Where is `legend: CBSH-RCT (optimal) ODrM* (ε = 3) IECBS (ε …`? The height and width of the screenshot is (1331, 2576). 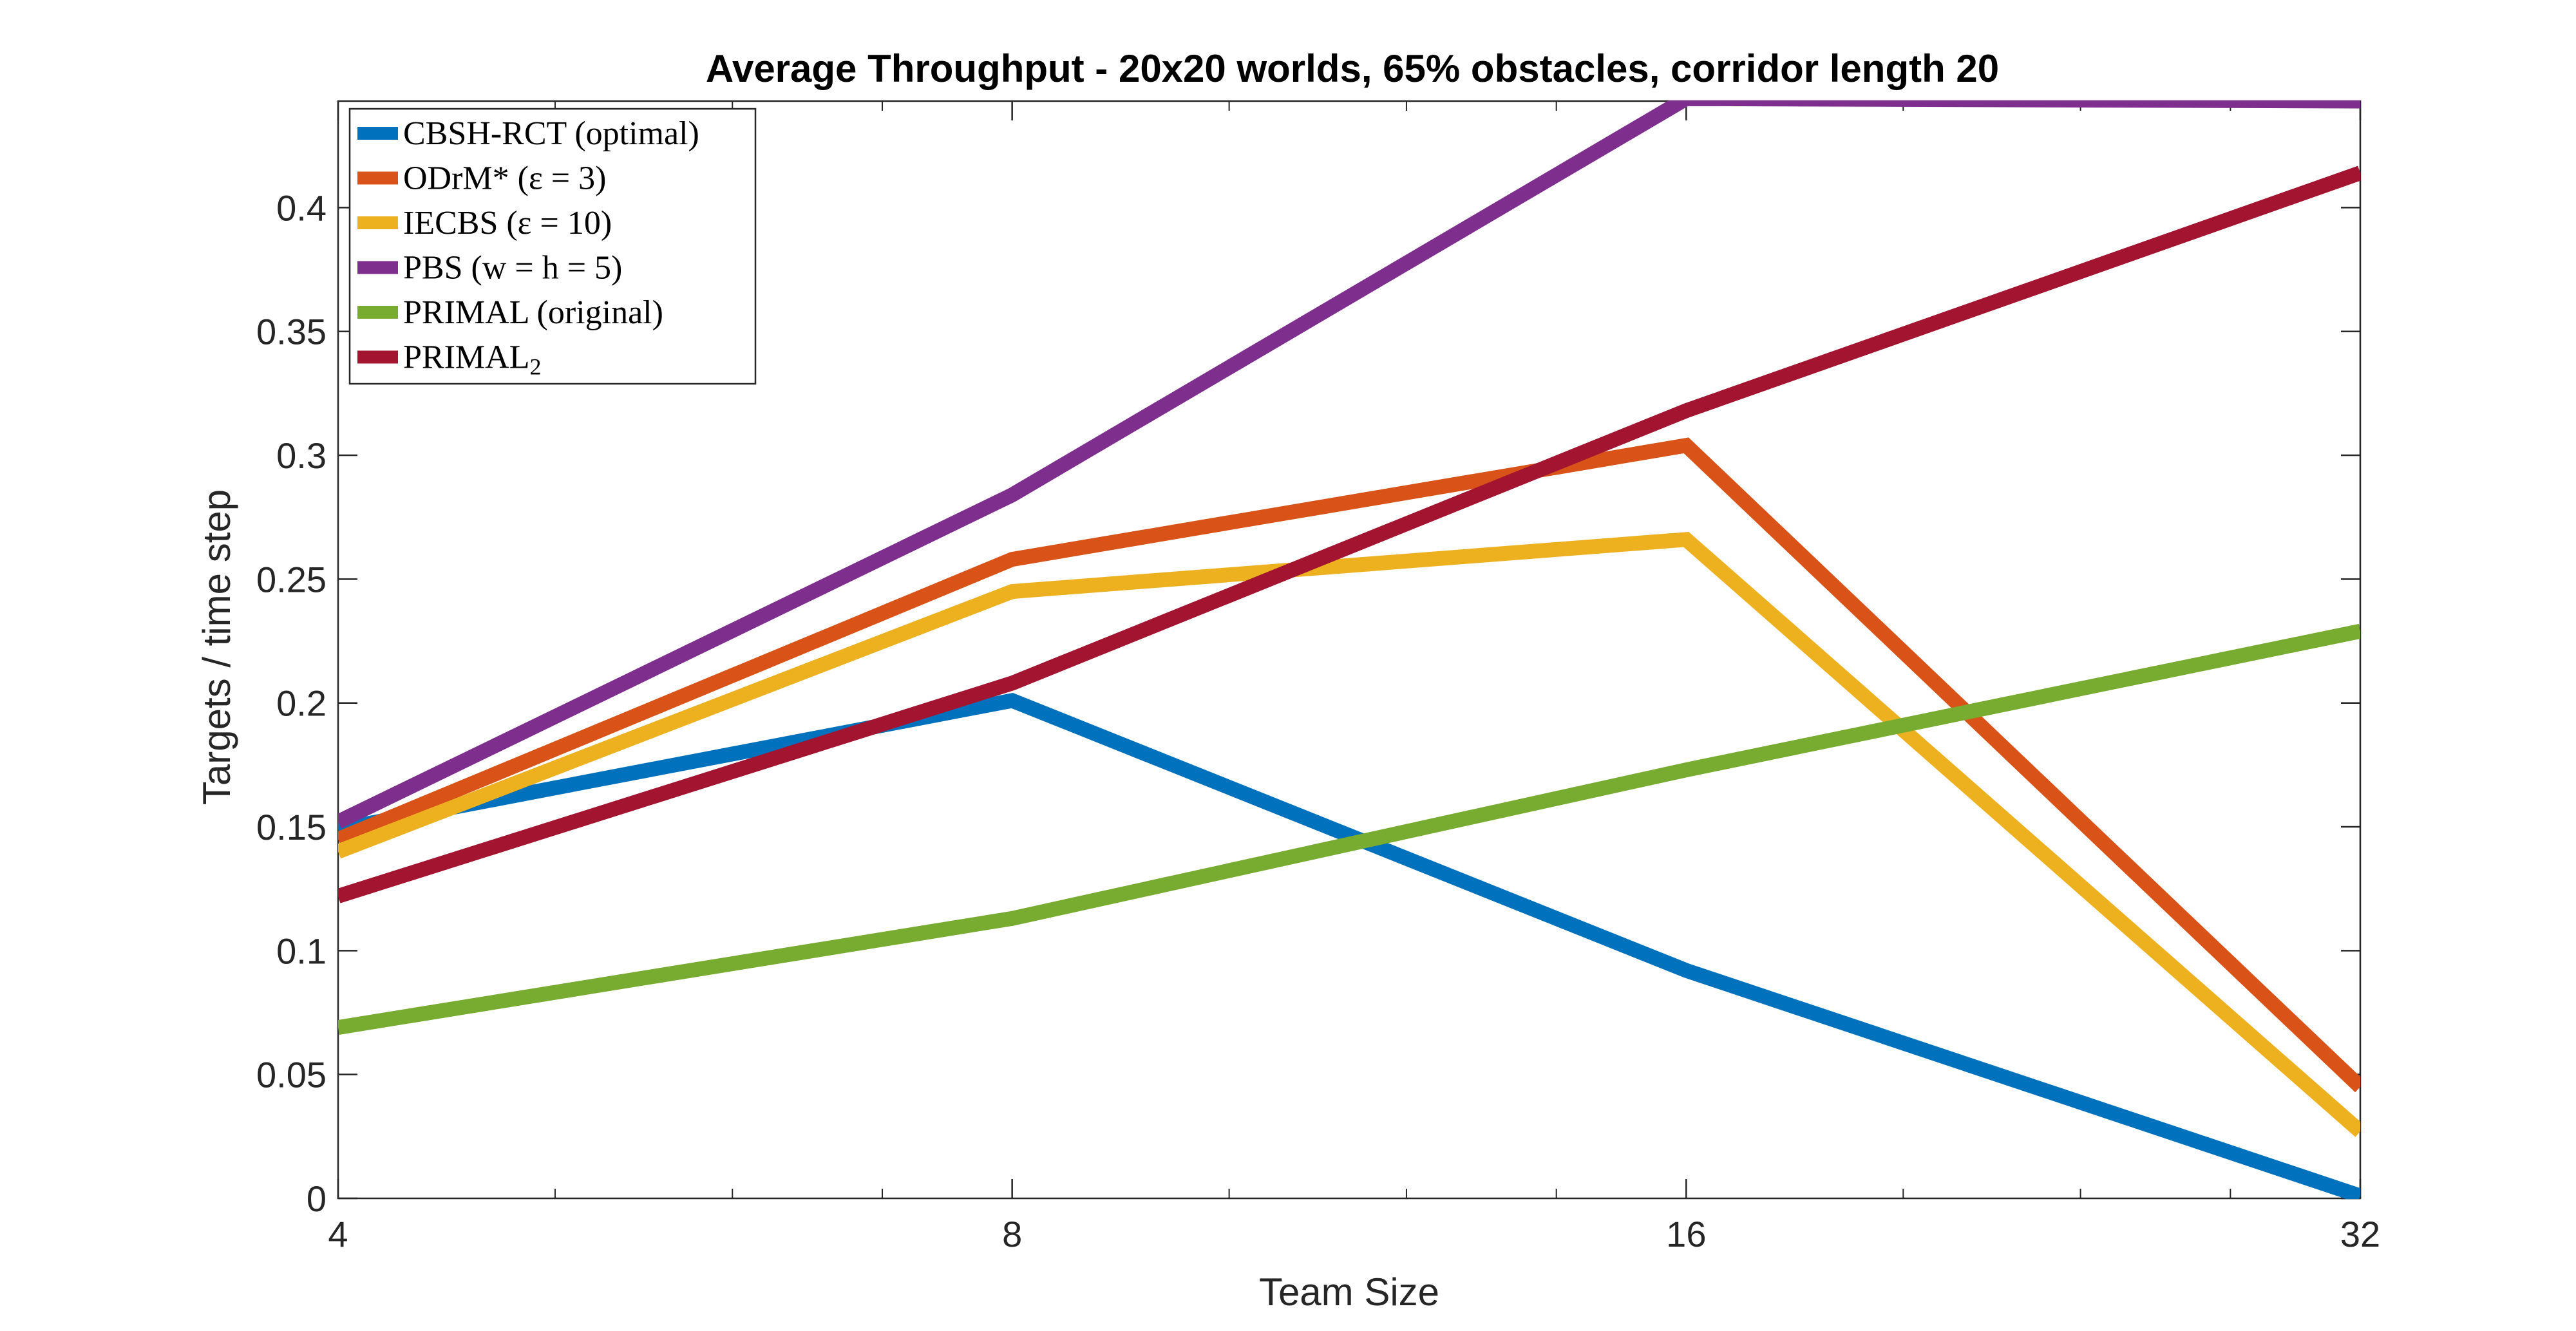
legend: CBSH-RCT (optimal) ODrM* (ε = 3) IECBS (ε … is located at coordinates (553, 246).